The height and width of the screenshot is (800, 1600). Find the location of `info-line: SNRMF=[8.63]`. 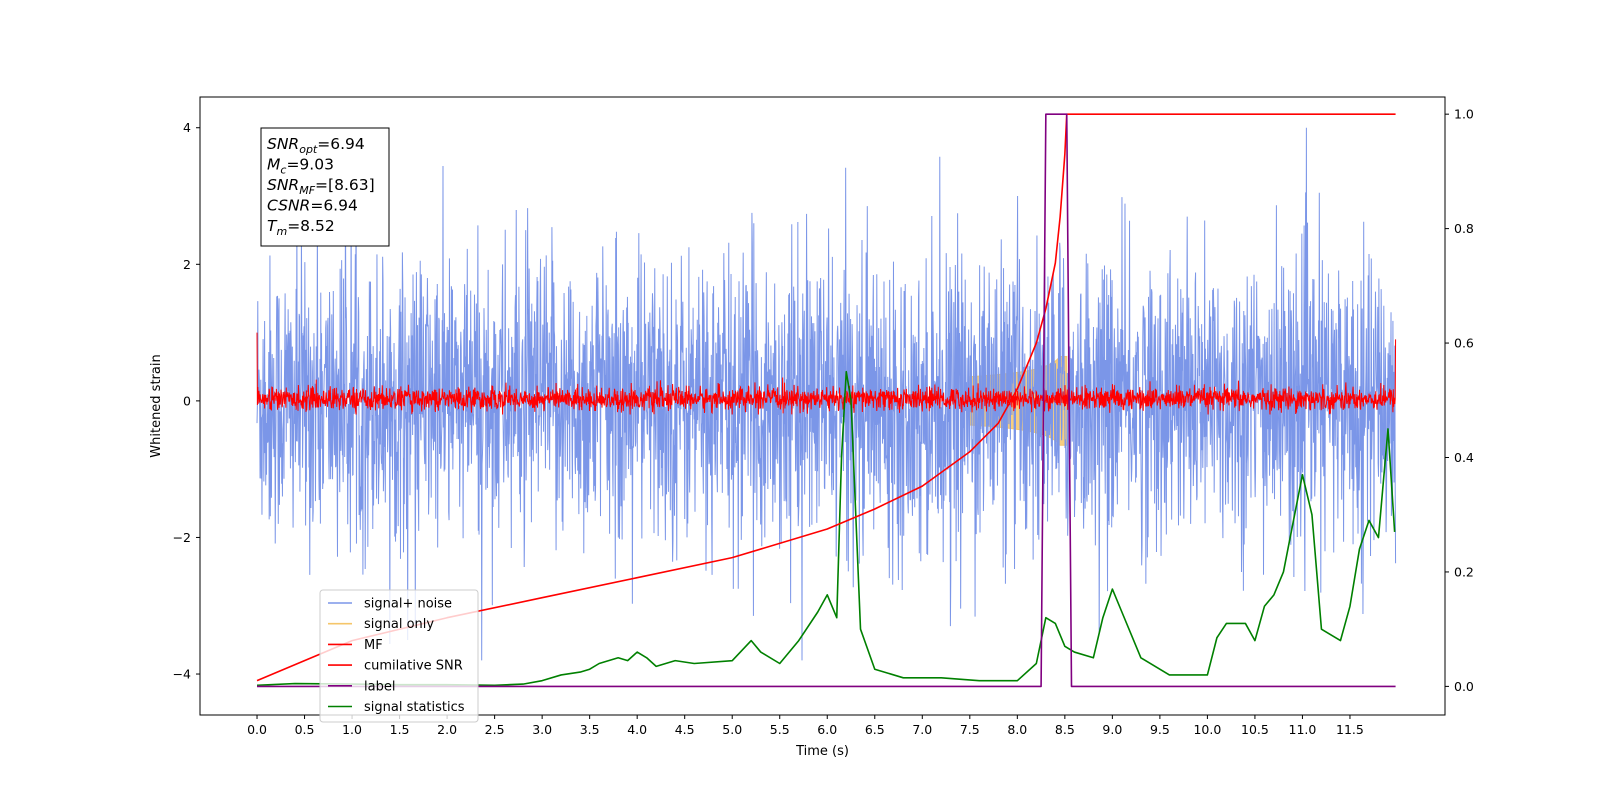

info-line: SNRMF=[8.63] is located at coordinates (321, 186).